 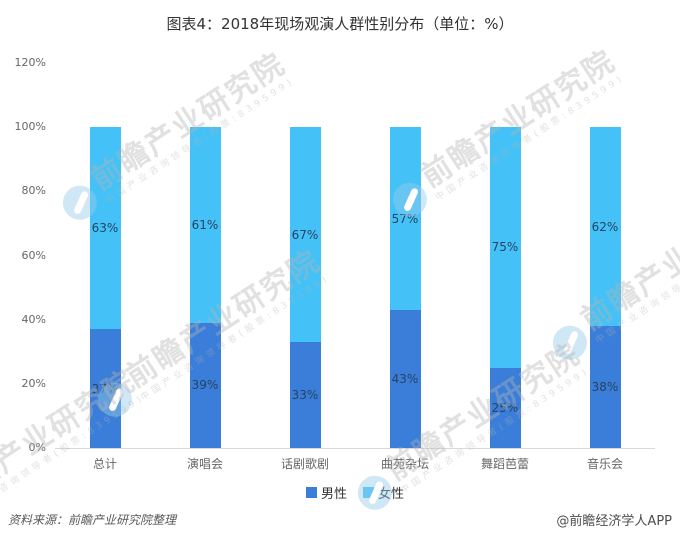 I want to click on legend-item-女性: 女性, so click(x=383, y=492).